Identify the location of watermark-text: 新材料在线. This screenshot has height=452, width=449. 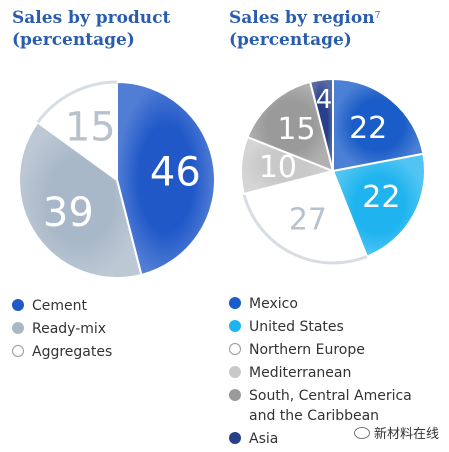
(406, 434).